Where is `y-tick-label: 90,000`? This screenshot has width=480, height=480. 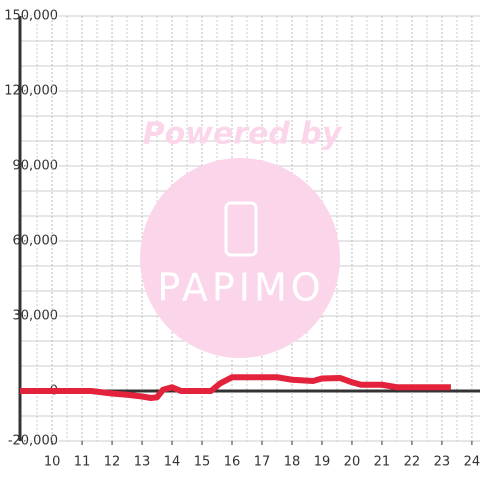 y-tick-label: 90,000 is located at coordinates (36, 166).